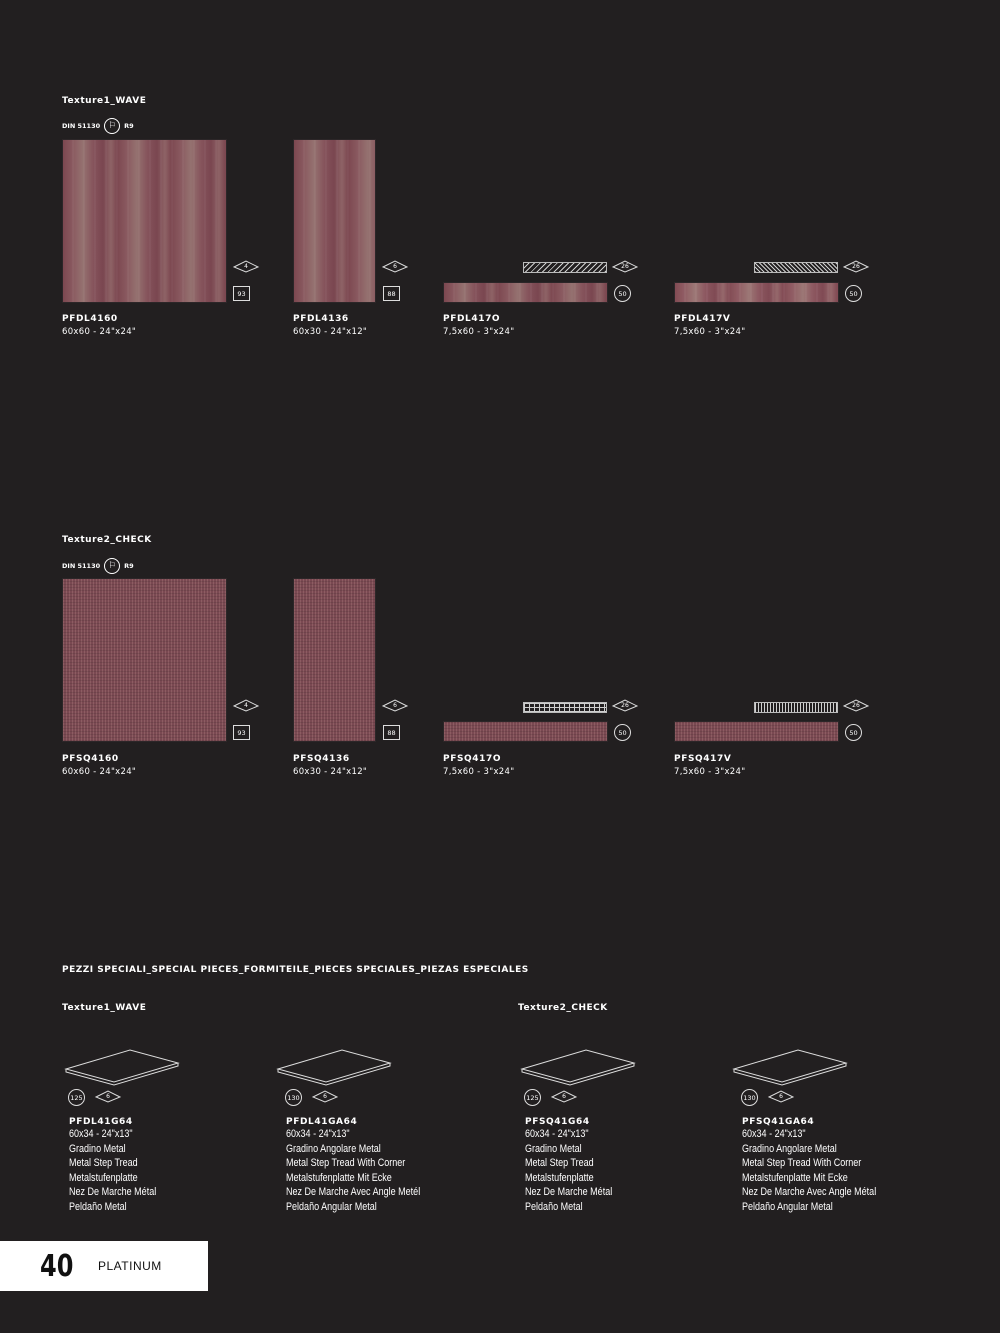  I want to click on product-code: PFSQ4136, so click(321, 759).